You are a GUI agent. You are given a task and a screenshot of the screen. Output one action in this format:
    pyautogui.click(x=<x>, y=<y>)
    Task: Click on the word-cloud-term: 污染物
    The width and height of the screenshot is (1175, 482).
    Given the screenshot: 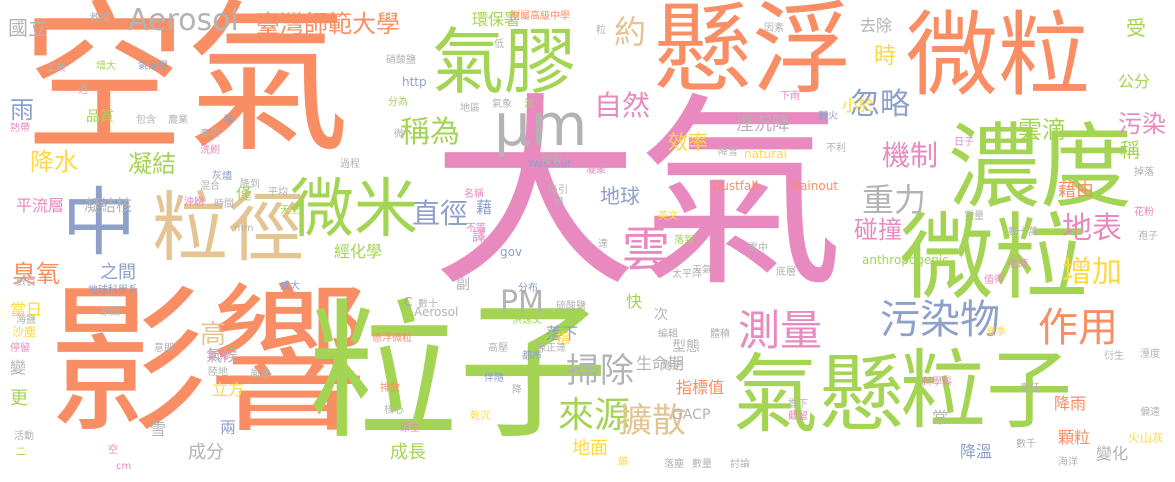 What is the action you would take?
    pyautogui.click(x=940, y=320)
    